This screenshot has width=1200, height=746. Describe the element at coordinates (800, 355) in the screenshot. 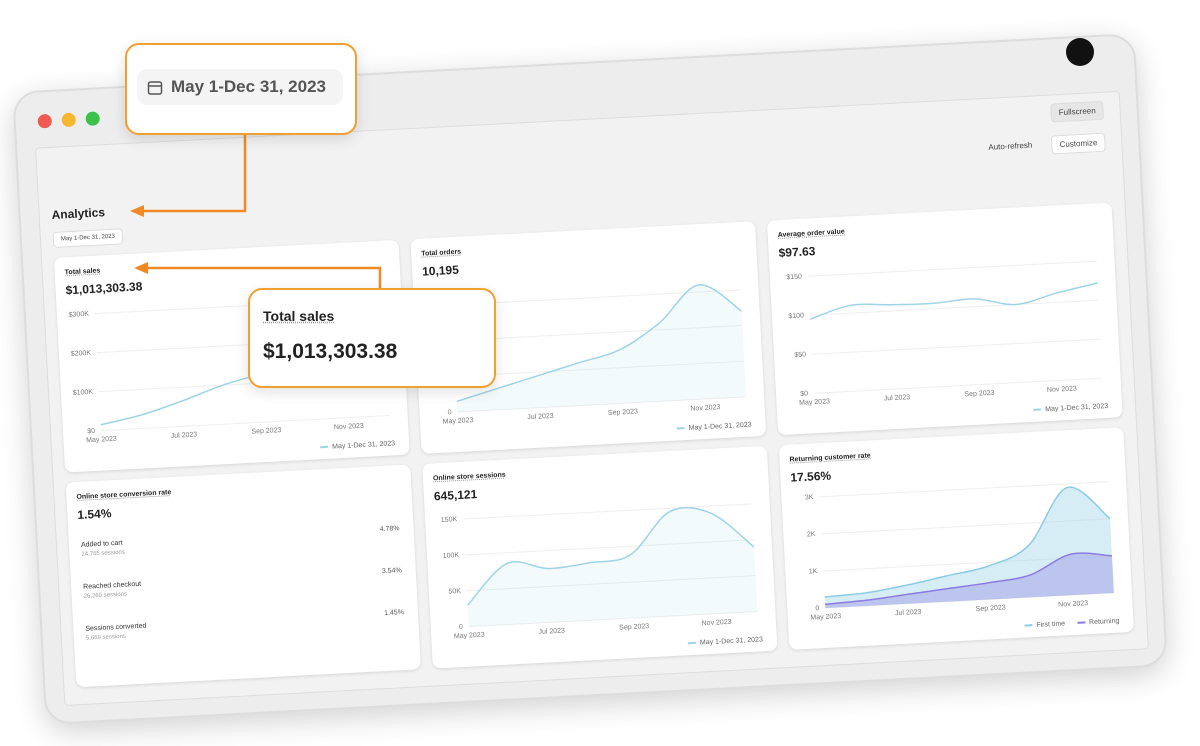

I see `y-tick-label: $50` at that location.